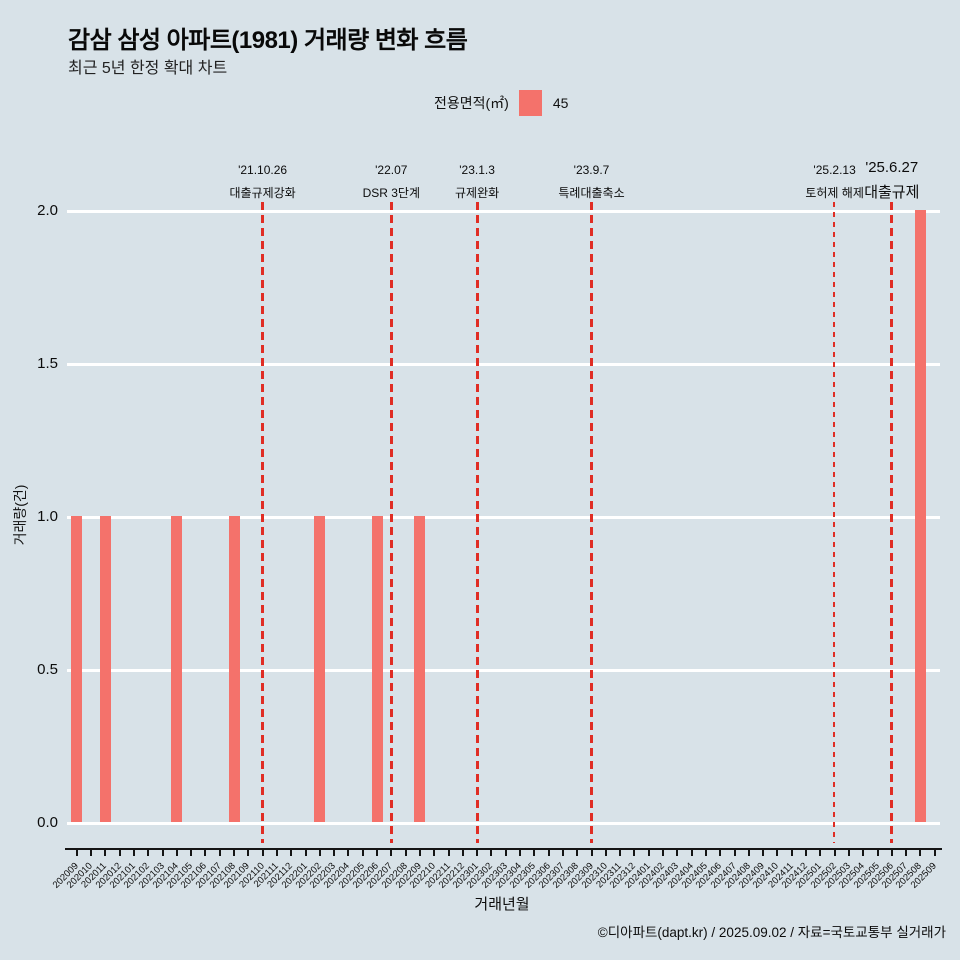 This screenshot has width=960, height=960. Describe the element at coordinates (530, 103) in the screenshot. I see `legend-swatch` at that location.